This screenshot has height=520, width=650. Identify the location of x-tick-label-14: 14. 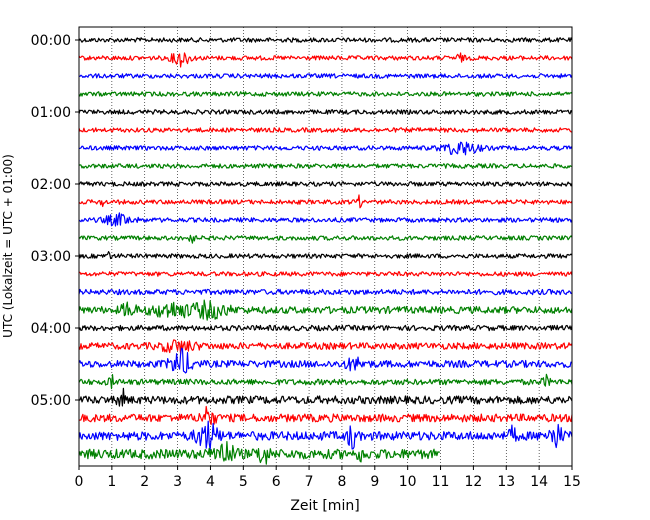
(539, 482).